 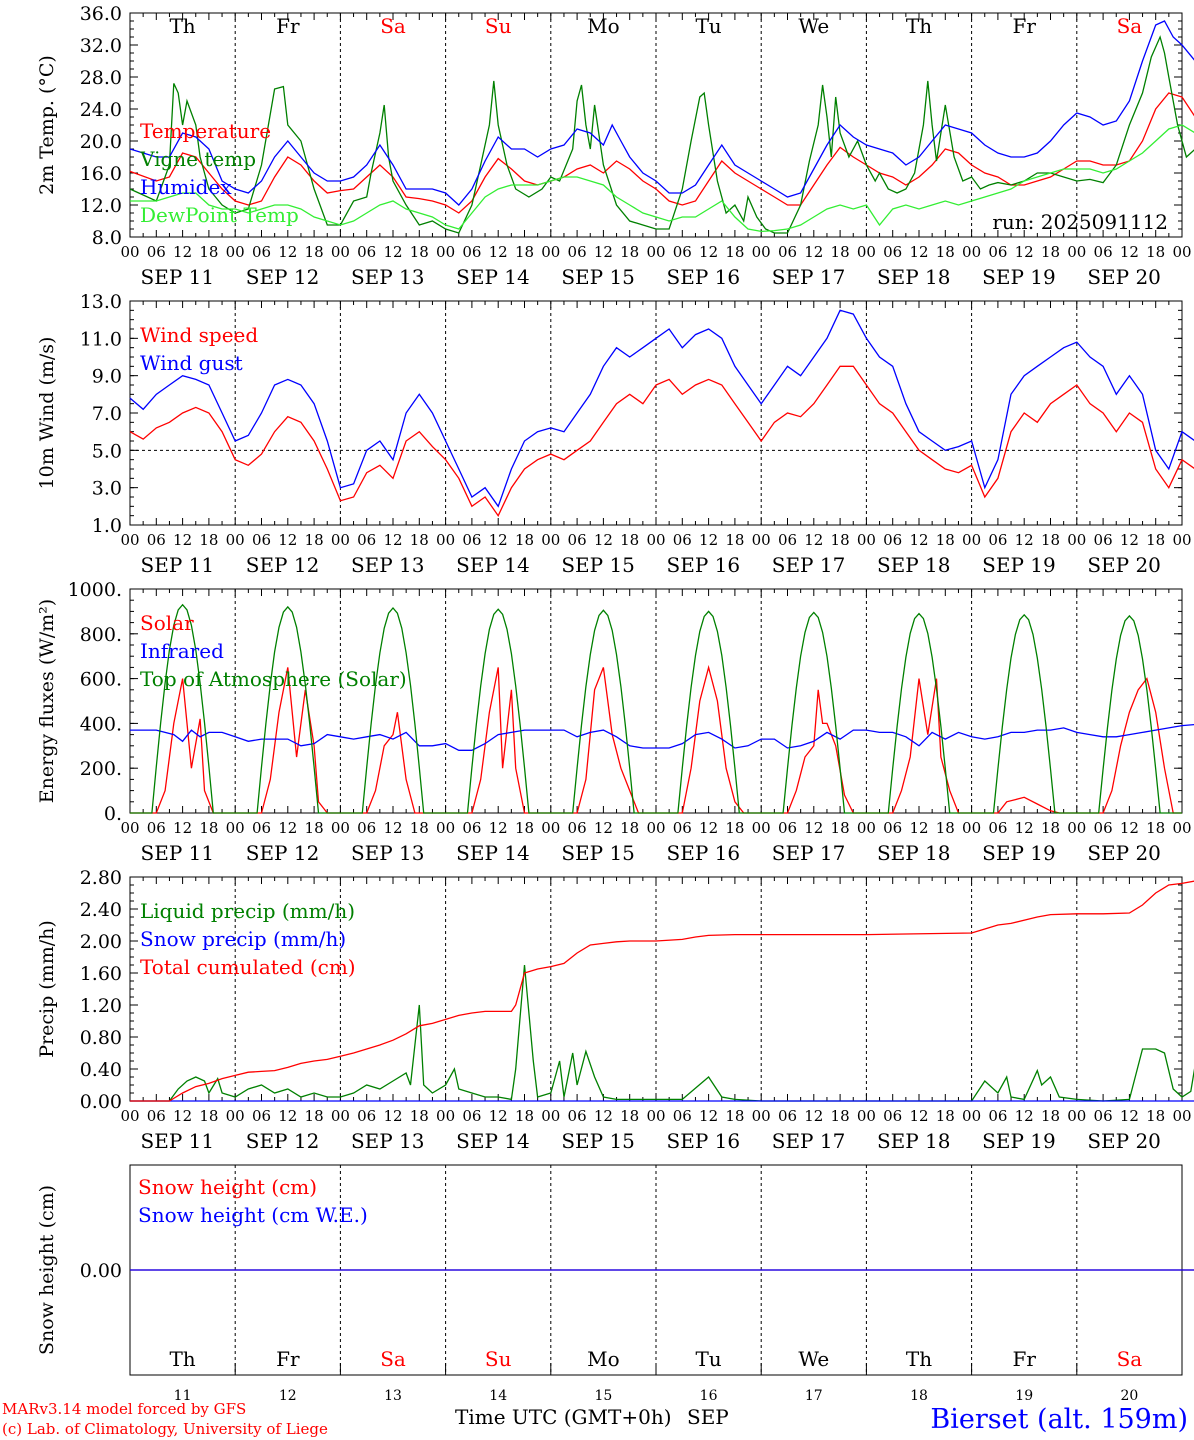 I want to click on legend-entry: Temperature, so click(x=205, y=131).